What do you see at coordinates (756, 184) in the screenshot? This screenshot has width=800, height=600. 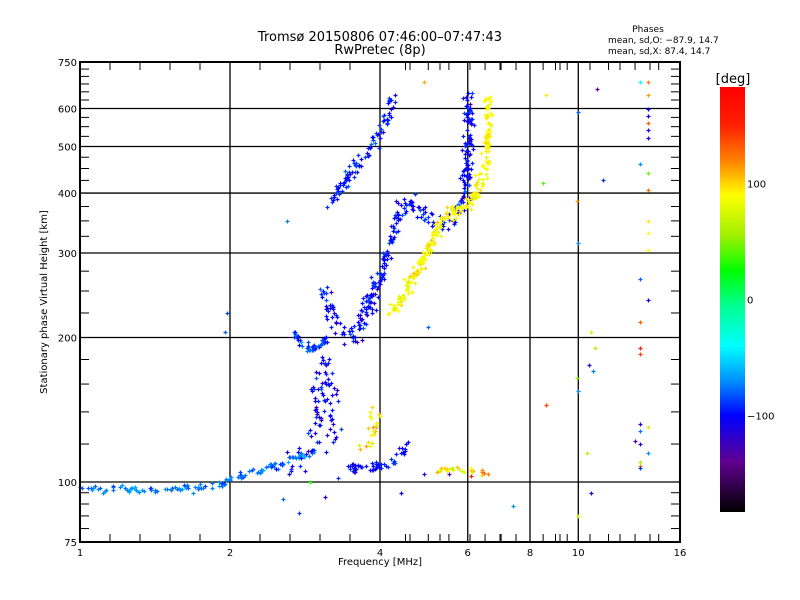 I see `colorbar-tick-label: 100` at bounding box center [756, 184].